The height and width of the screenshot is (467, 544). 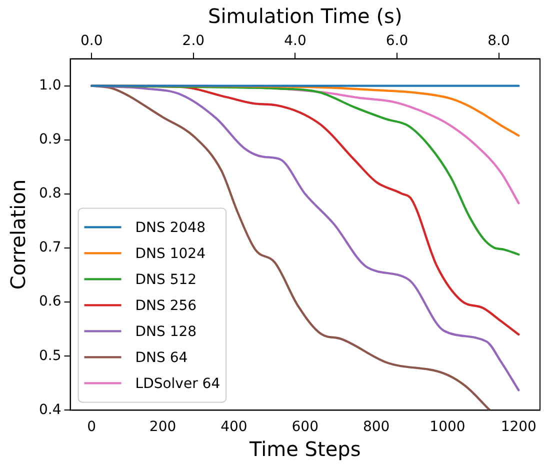 I want to click on x-tick-label: 0, so click(x=91, y=427).